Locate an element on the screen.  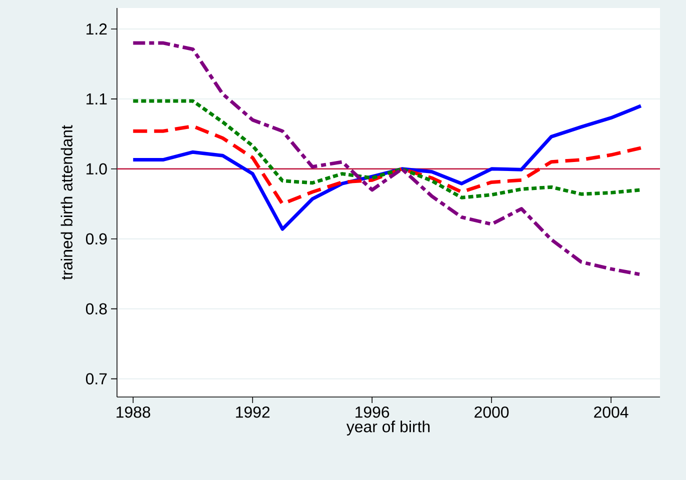
x-tick-label: 1992 is located at coordinates (253, 412).